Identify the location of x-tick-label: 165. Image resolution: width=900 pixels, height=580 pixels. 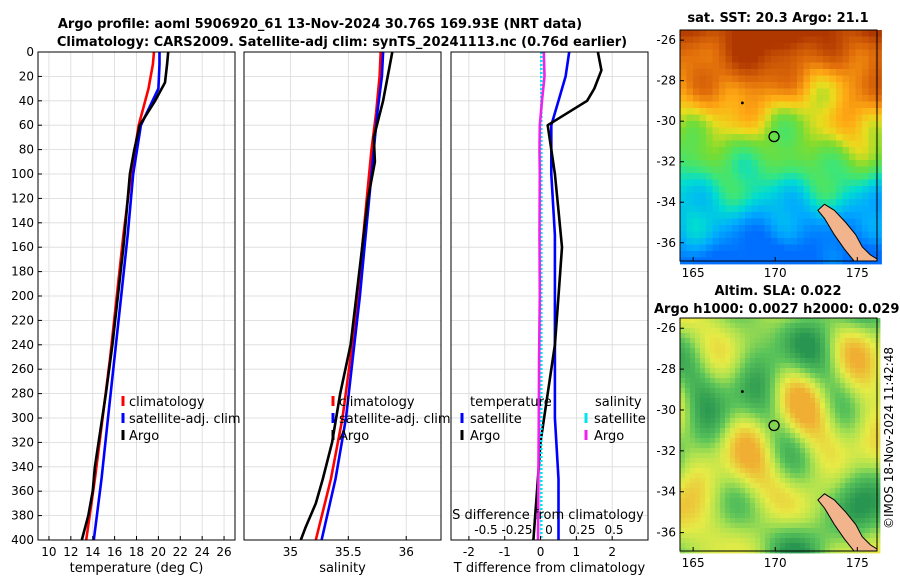
(693, 273).